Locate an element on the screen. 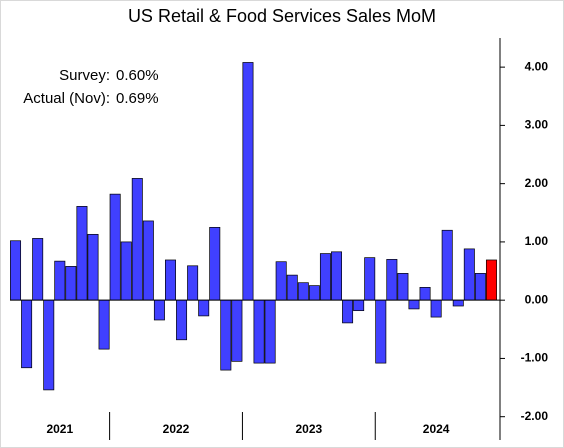  annotation-value: 0.69% is located at coordinates (137, 98).